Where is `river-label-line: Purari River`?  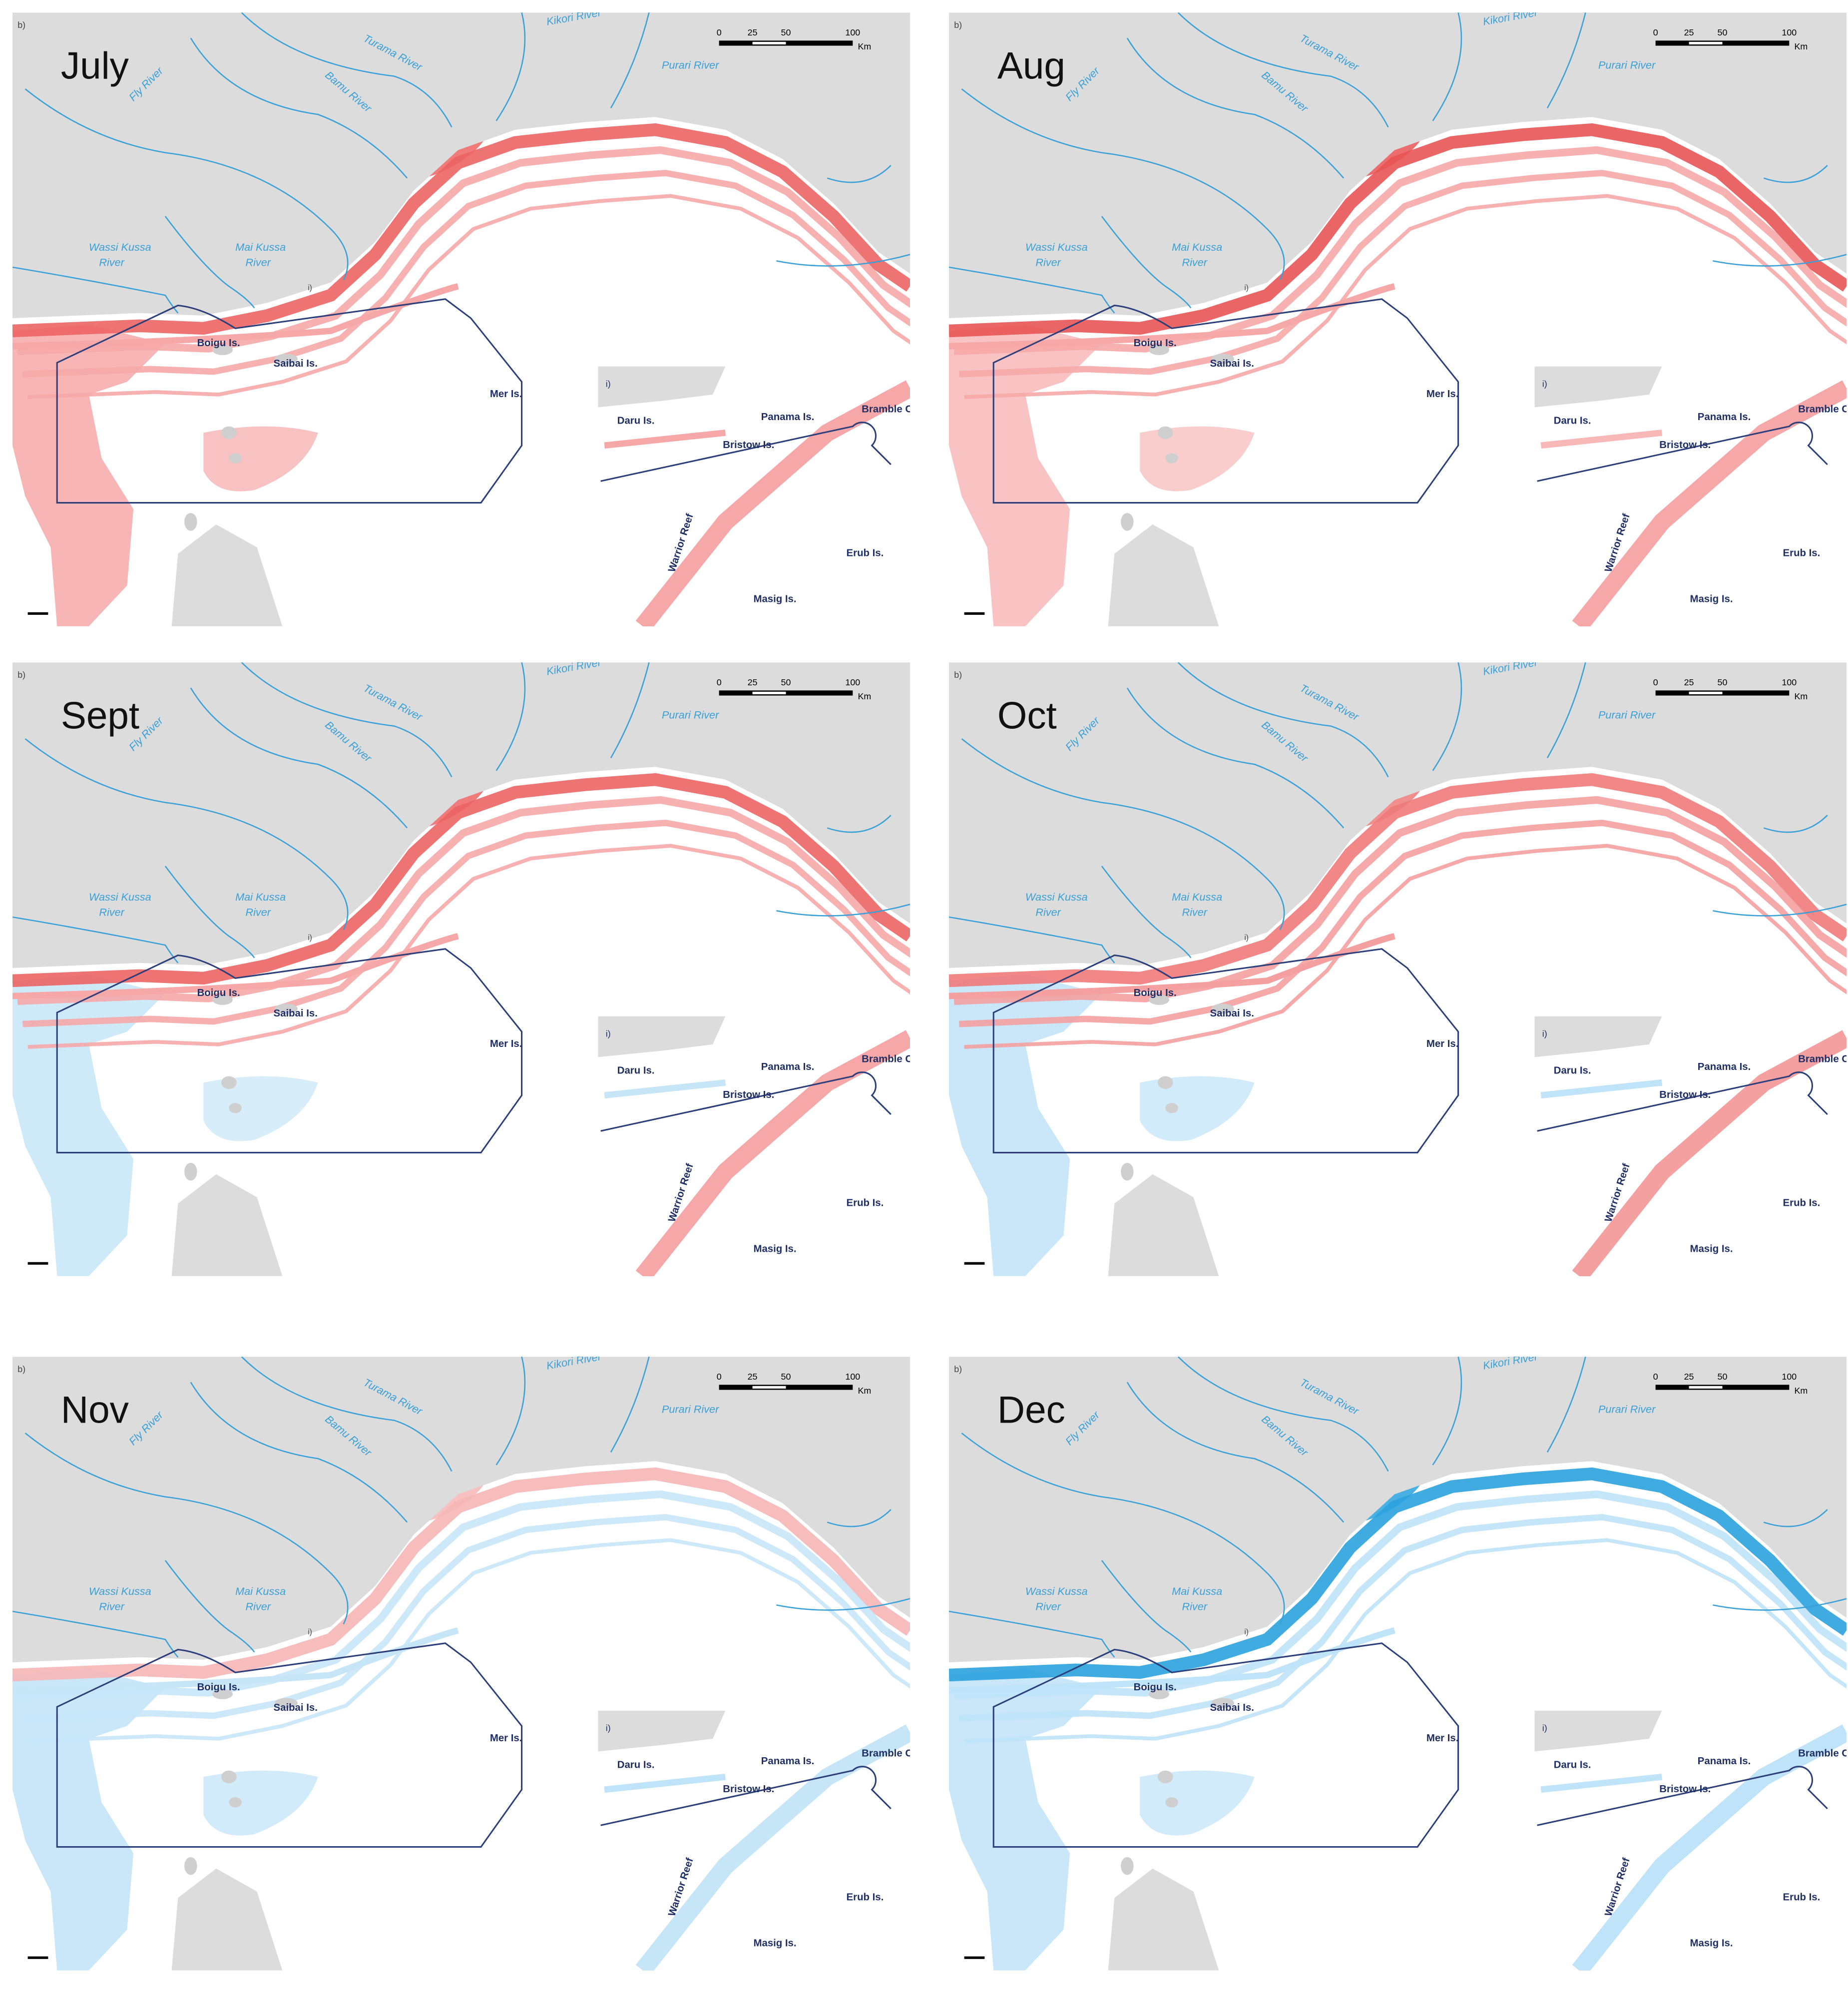
river-label-line: Purari River is located at coordinates (1627, 64).